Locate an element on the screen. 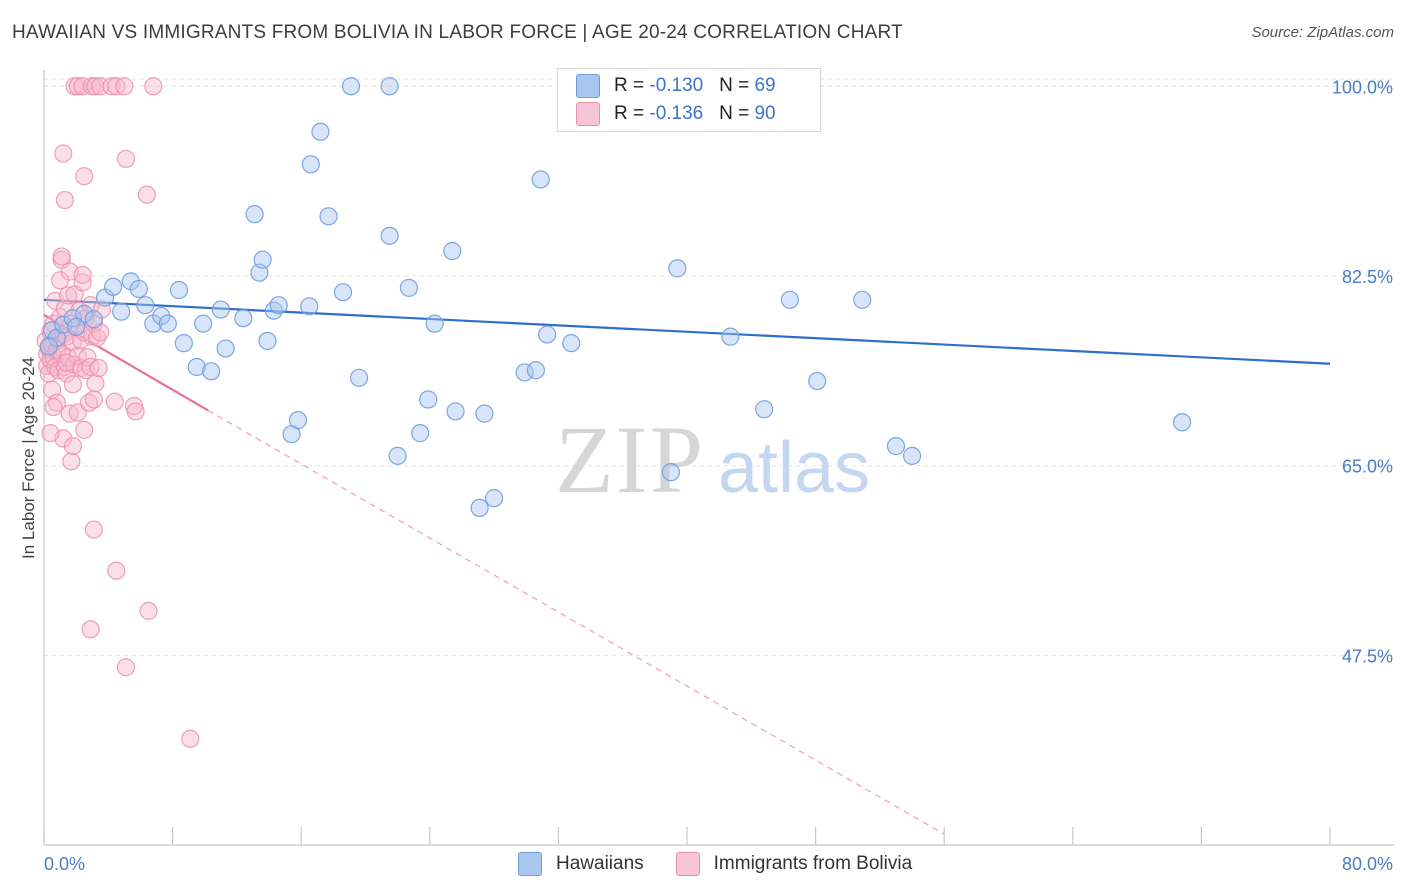  series-bolivia-points is located at coordinates (118, 412).